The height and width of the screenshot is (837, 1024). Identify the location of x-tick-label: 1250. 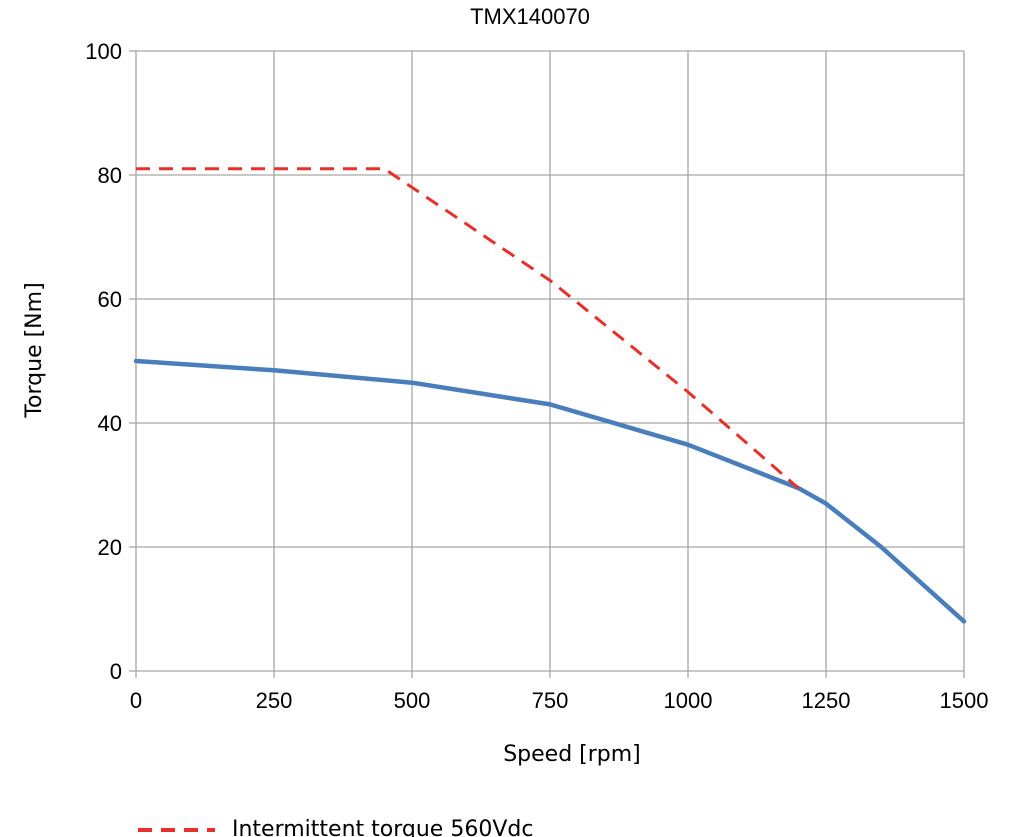
(826, 700).